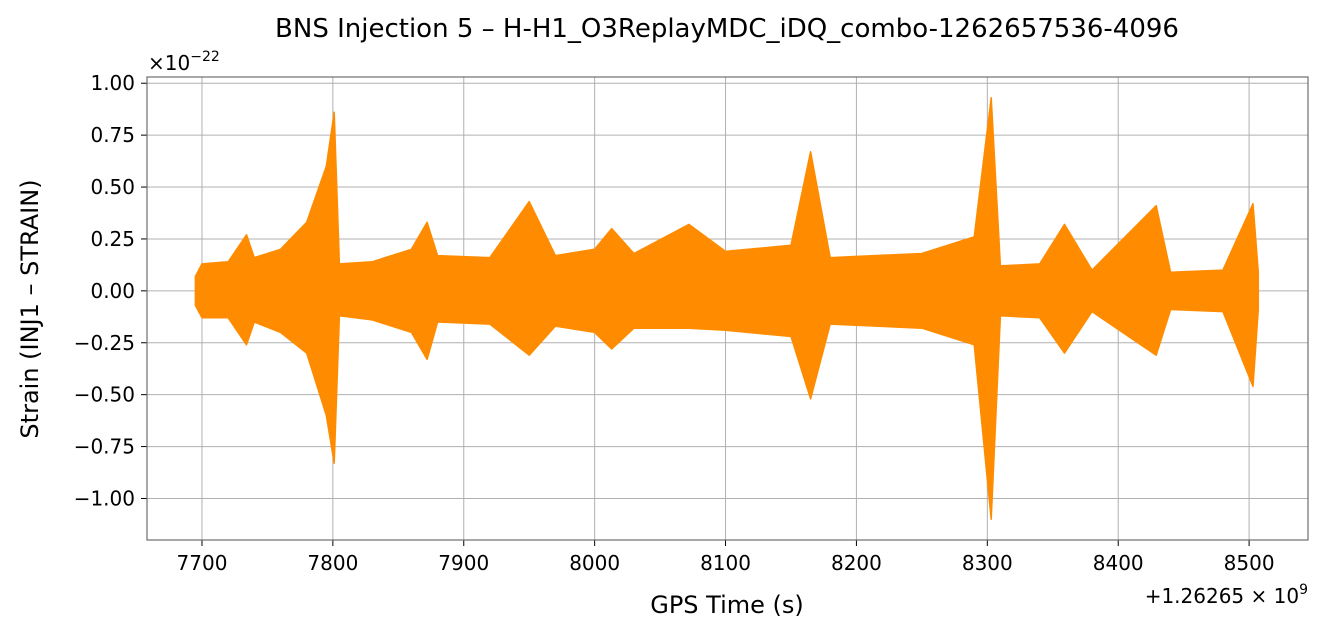  What do you see at coordinates (30, 308) in the screenshot?
I see `y-axis-label: Strain (INJ1 – STRAIN)` at bounding box center [30, 308].